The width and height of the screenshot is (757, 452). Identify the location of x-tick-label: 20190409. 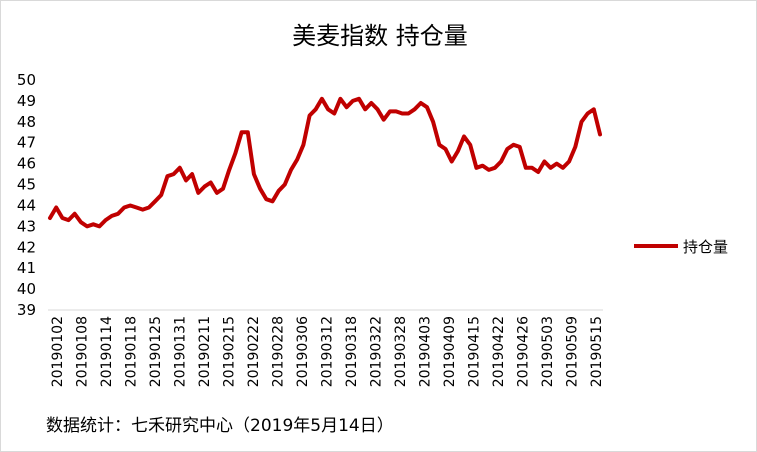
(450, 351).